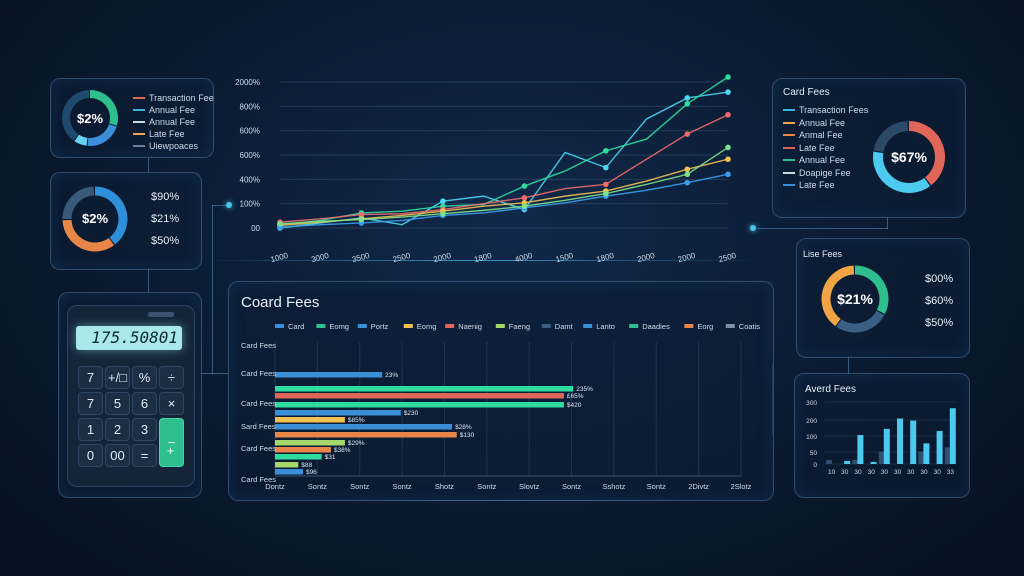  What do you see at coordinates (811, 403) in the screenshot?
I see `averd-y-tick: 300` at bounding box center [811, 403].